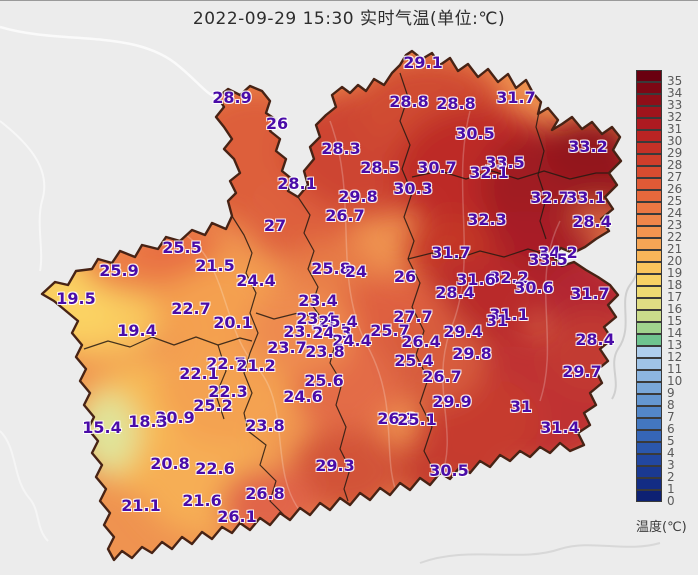 The height and width of the screenshot is (575, 698). What do you see at coordinates (675, 141) in the screenshot?
I see `colorbar-tick: 30` at bounding box center [675, 141].